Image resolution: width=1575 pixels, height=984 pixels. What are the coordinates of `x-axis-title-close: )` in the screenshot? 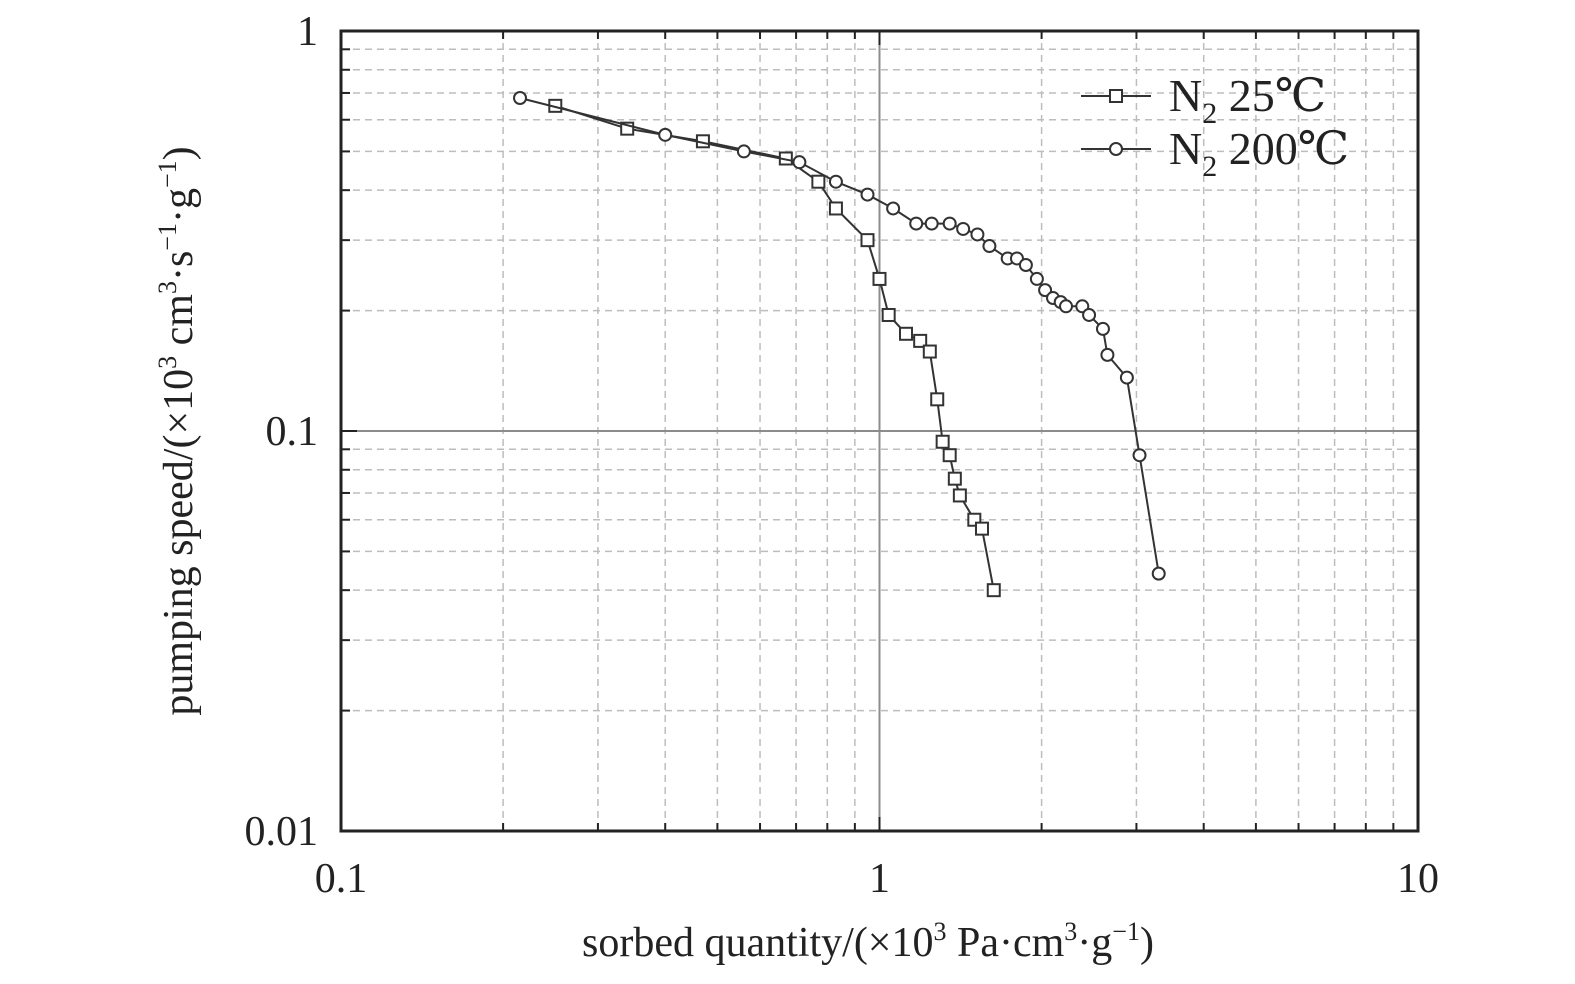 It's located at (1147, 943).